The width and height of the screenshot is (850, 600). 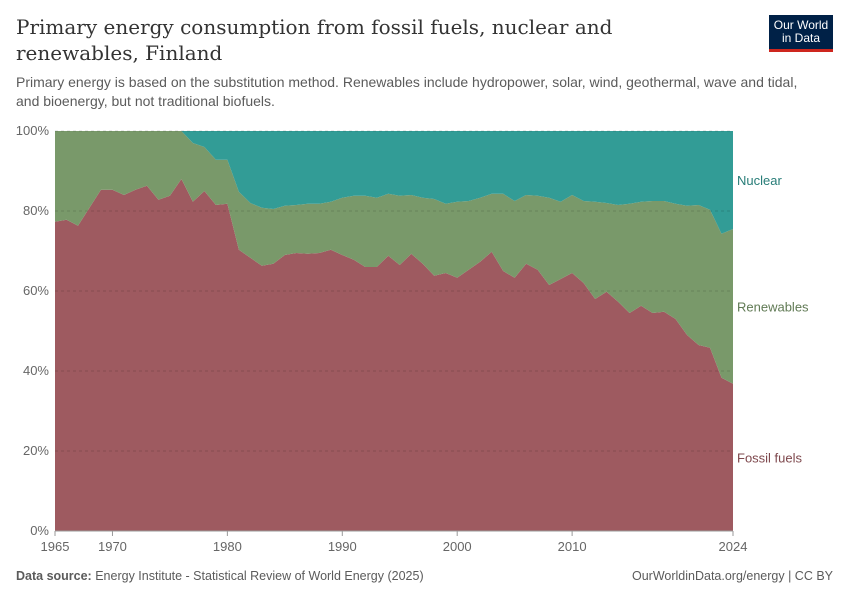 What do you see at coordinates (759, 180) in the screenshot?
I see `legend-label-2: Nuclear` at bounding box center [759, 180].